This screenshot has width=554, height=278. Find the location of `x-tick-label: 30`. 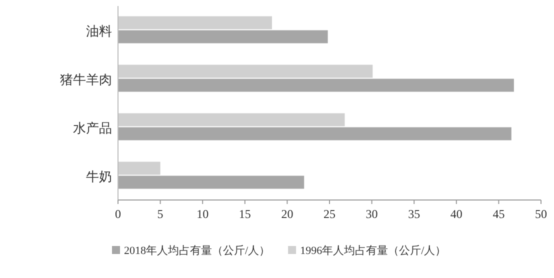

x-tick-label: 30 is located at coordinates (372, 214).